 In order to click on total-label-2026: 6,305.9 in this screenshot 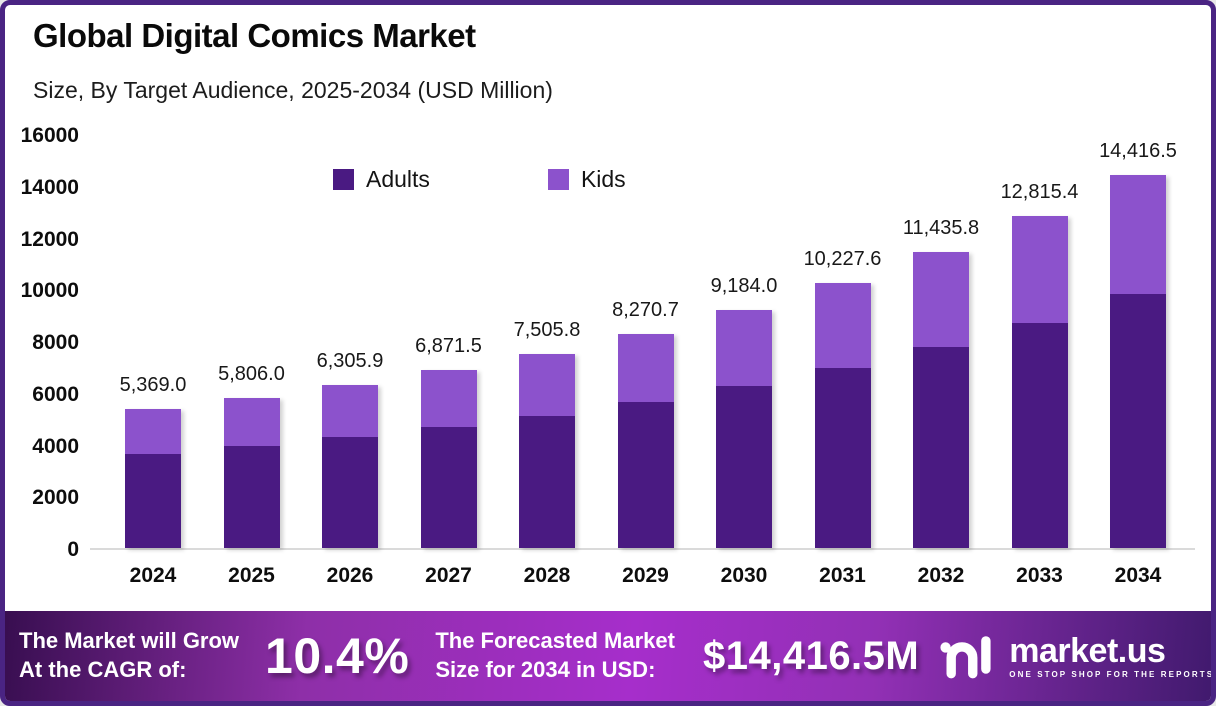, I will do `click(350, 360)`.